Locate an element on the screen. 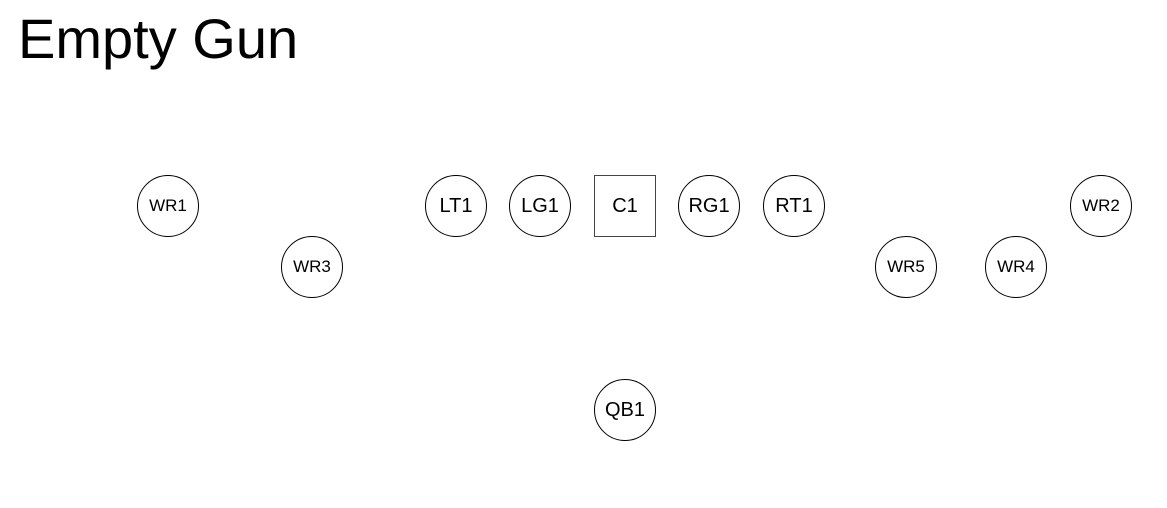  player-lt1: LT1 is located at coordinates (456, 206).